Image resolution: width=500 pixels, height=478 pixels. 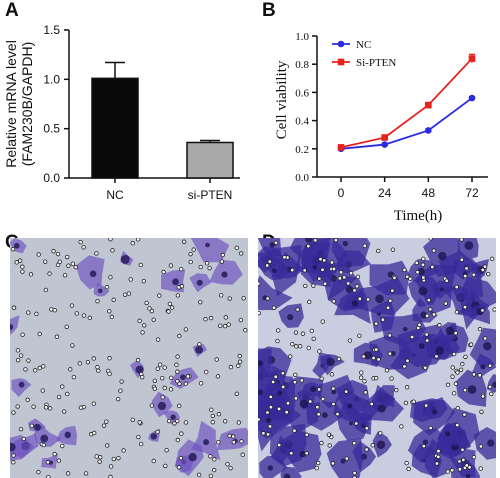 I want to click on y-axis-label-line1: Relative mRNA level, so click(x=11, y=104).